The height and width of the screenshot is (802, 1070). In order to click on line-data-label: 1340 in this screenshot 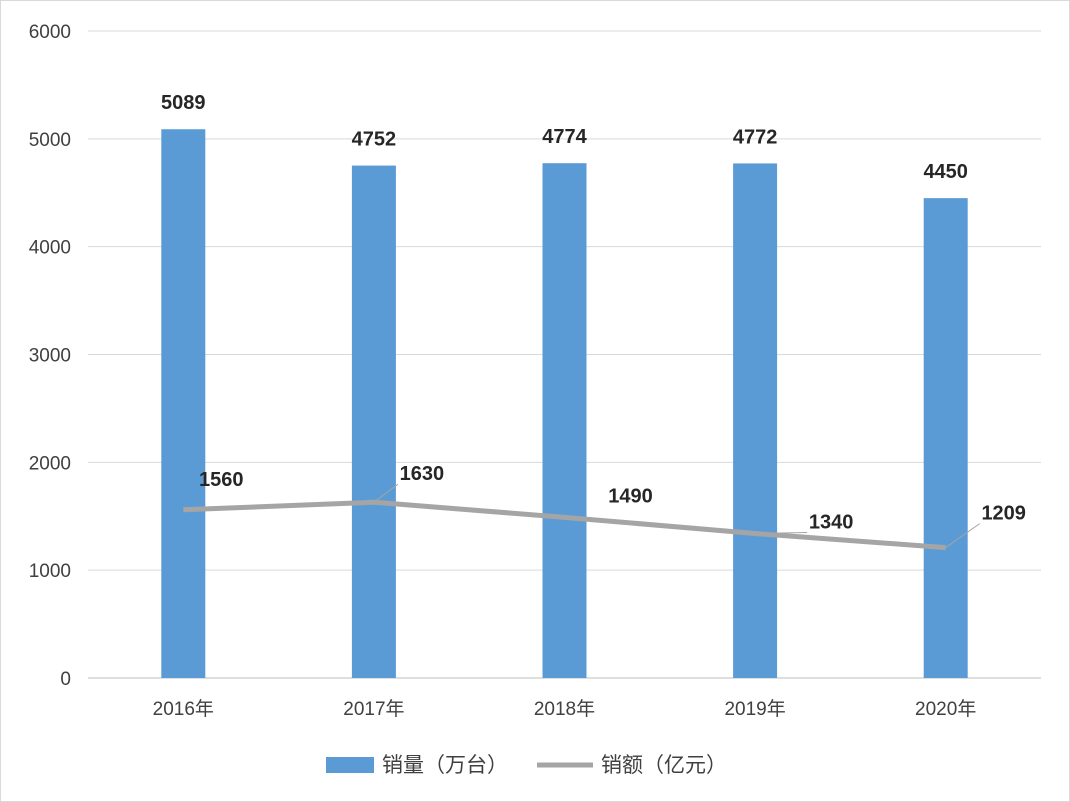, I will do `click(831, 523)`.